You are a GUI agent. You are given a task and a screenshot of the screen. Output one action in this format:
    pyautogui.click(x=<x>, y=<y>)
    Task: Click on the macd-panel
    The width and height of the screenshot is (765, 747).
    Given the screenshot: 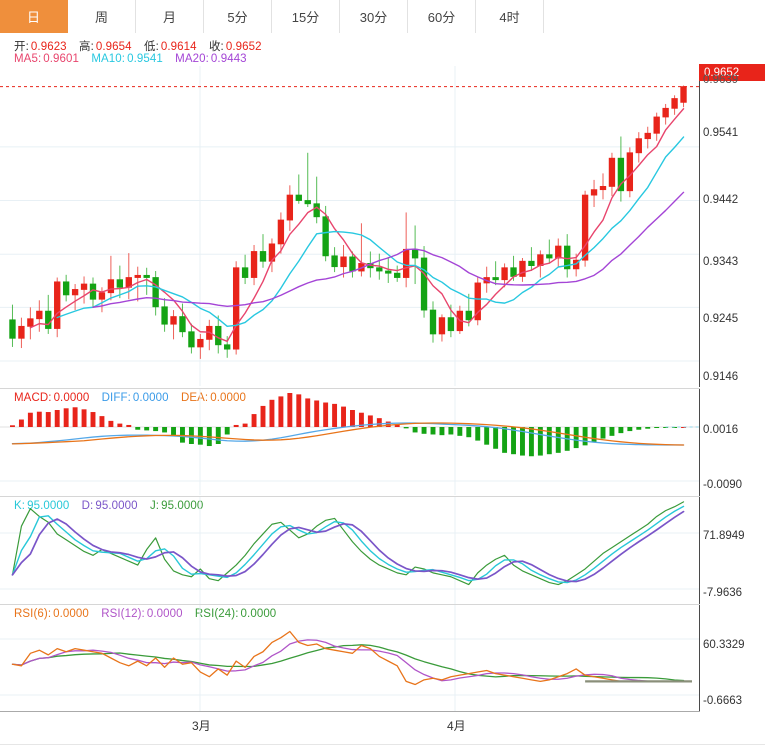 What is the action you would take?
    pyautogui.click(x=350, y=442)
    